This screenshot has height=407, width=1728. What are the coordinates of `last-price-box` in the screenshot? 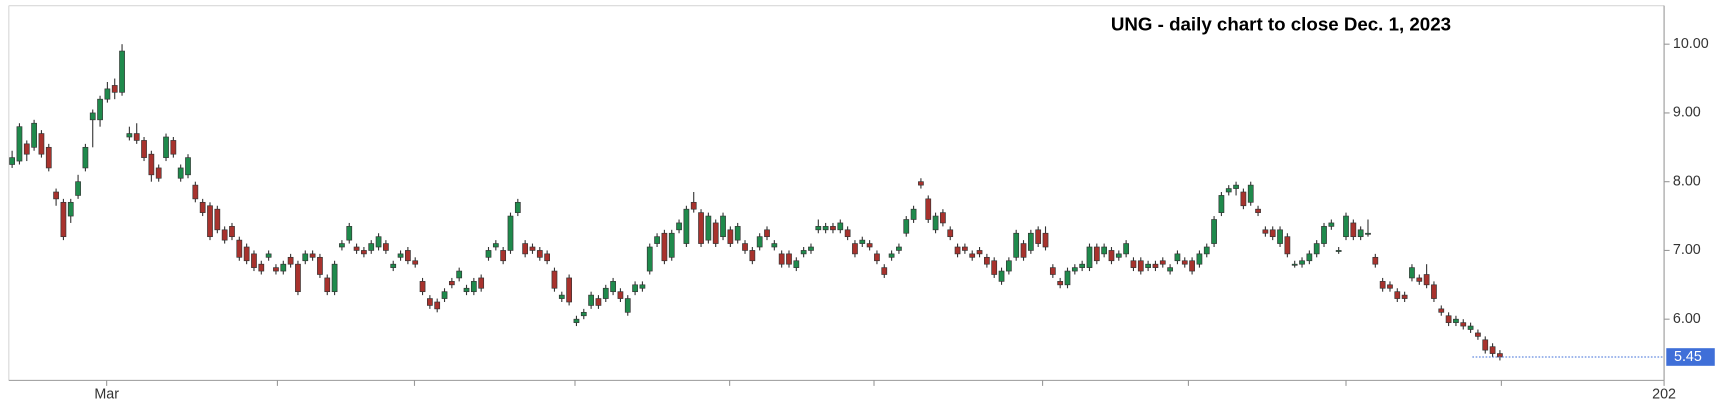 It's located at (1690, 357).